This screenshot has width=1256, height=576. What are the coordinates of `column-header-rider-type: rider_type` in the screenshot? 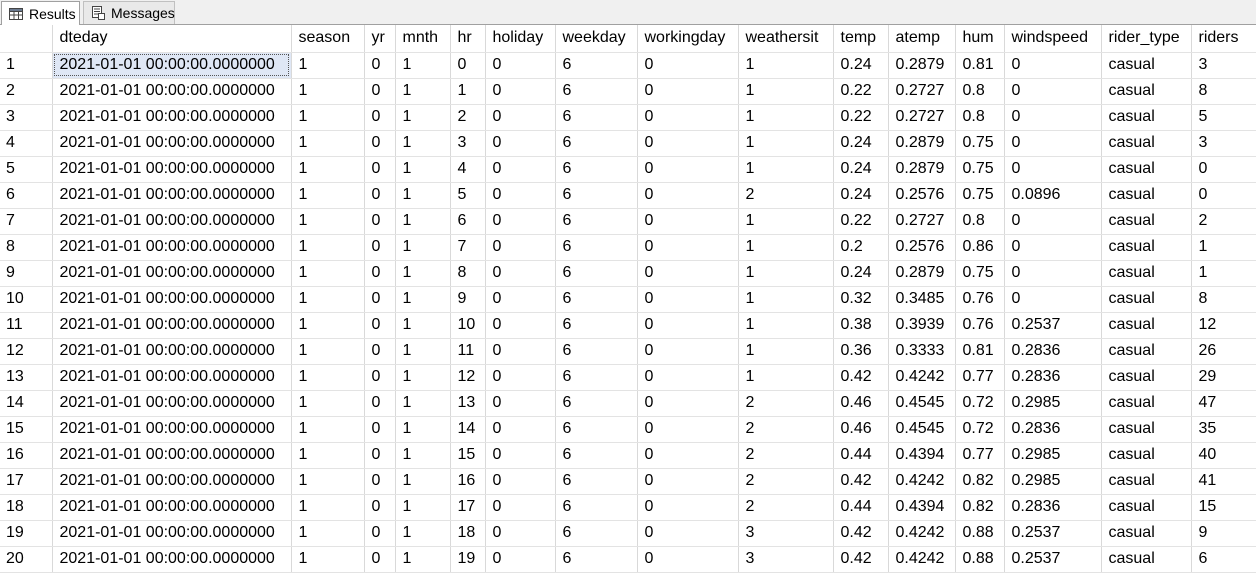 It's located at (1146, 39).